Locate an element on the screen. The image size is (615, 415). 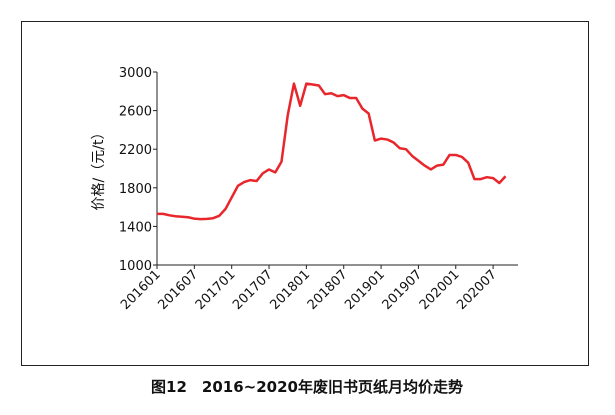
y-axis-label: 价格/（元/t） is located at coordinates (99, 168).